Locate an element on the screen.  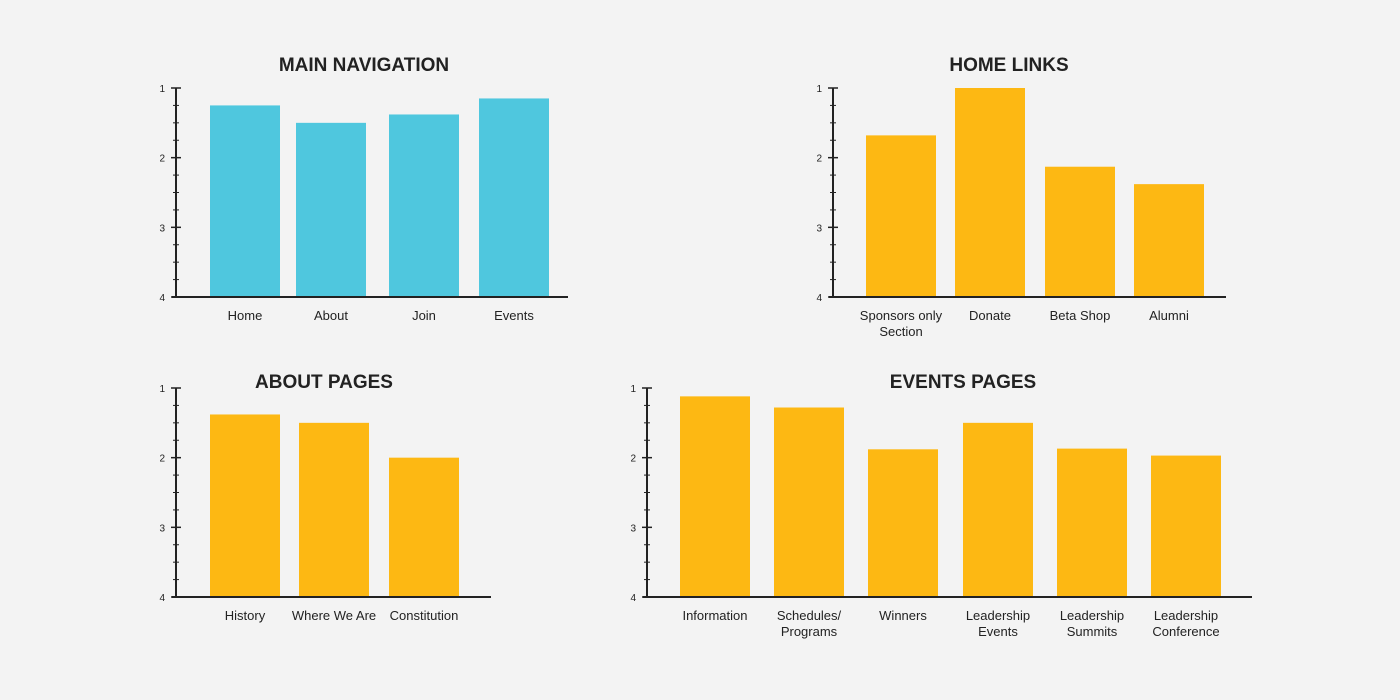
category-label: Leadership Events is located at coordinates (998, 623).